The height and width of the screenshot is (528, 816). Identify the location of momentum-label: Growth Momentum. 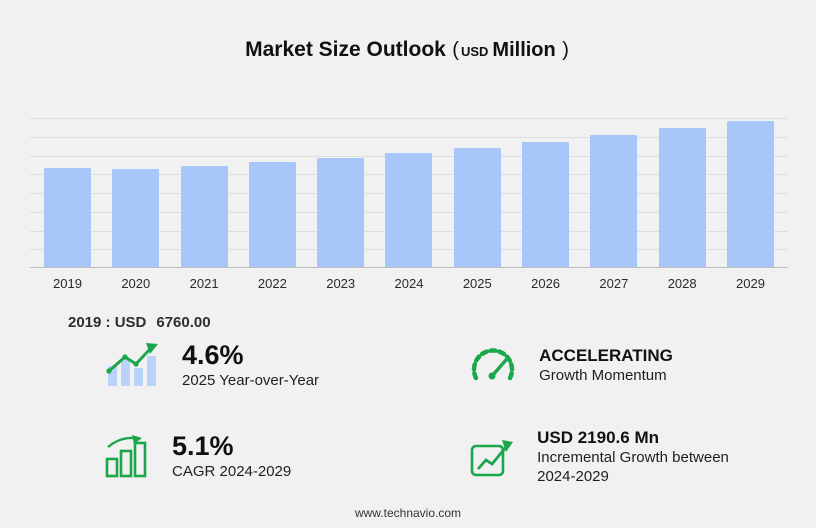
(603, 376).